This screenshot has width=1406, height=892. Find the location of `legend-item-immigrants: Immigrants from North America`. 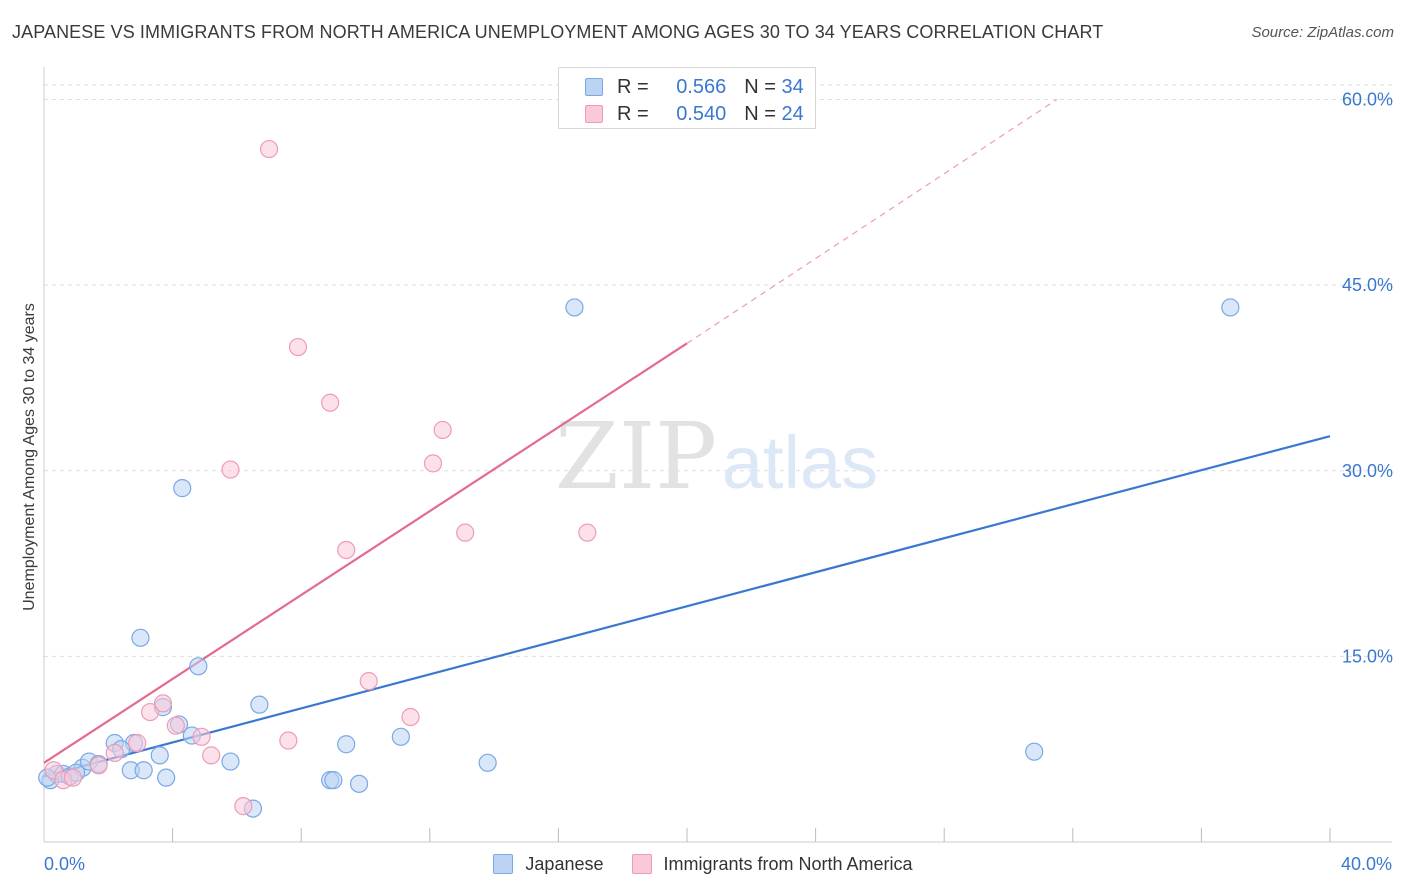

legend-item-immigrants: Immigrants from North America is located at coordinates (772, 864).